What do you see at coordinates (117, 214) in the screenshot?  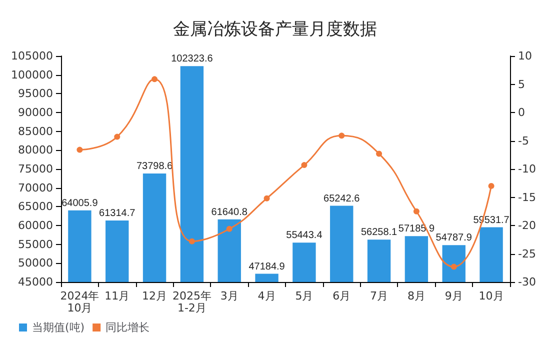 I see `data-label: 61314.7` at bounding box center [117, 214].